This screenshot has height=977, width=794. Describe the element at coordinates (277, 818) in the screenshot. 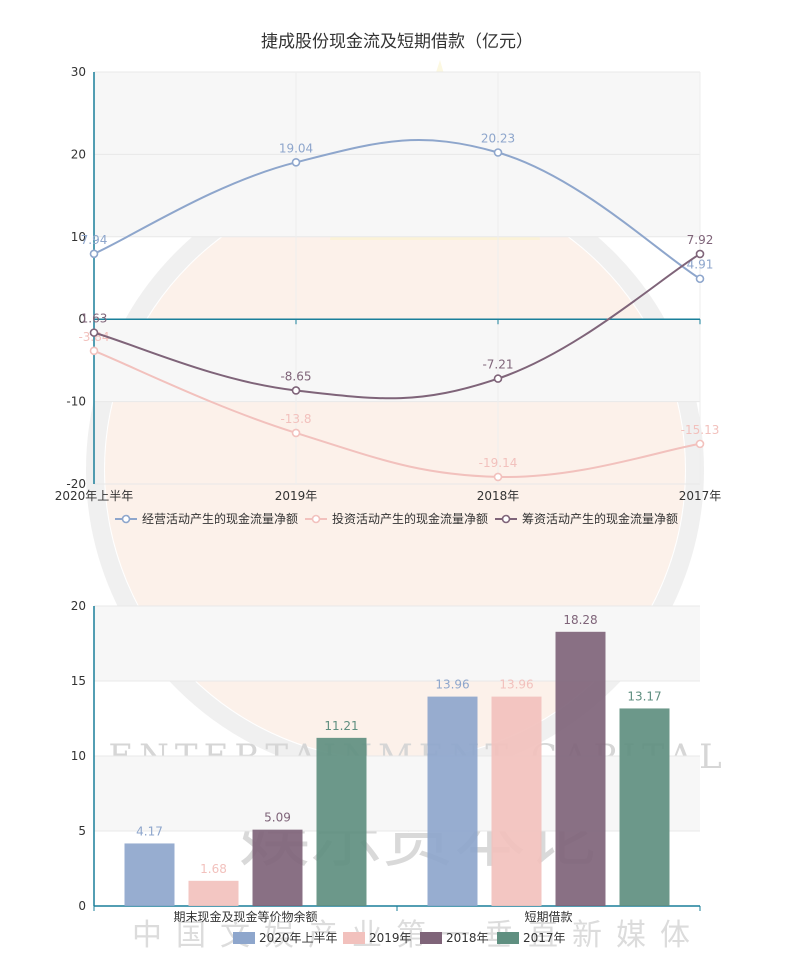

I see `data-label: 5.09` at that location.